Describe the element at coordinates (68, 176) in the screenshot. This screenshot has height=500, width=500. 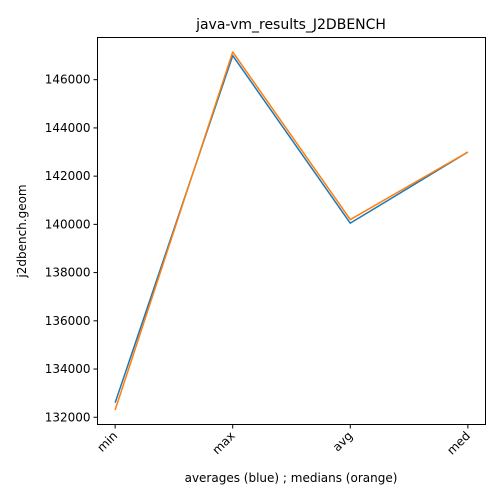
I see `y-tick-label: 142000` at that location.